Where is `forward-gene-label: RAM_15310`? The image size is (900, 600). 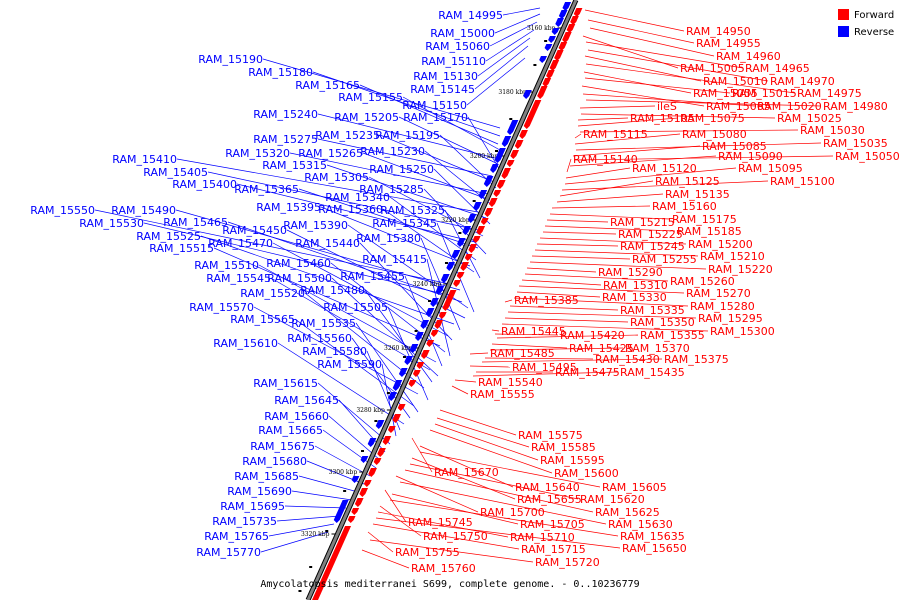
forward-gene-label: RAM_15310 is located at coordinates (635, 285).